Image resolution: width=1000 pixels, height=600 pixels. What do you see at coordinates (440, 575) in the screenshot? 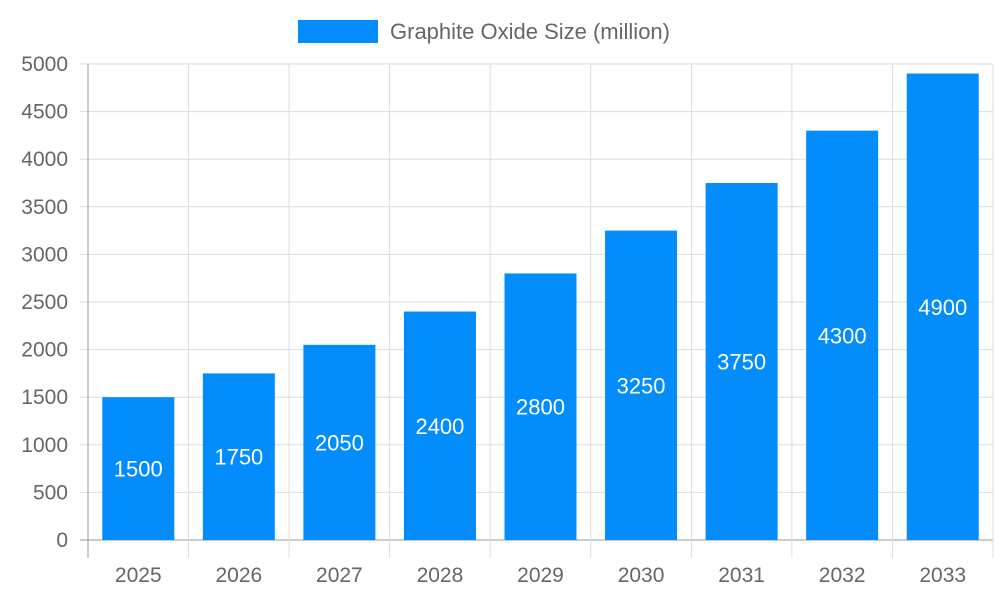
I see `x-tick-label: 2028` at bounding box center [440, 575].